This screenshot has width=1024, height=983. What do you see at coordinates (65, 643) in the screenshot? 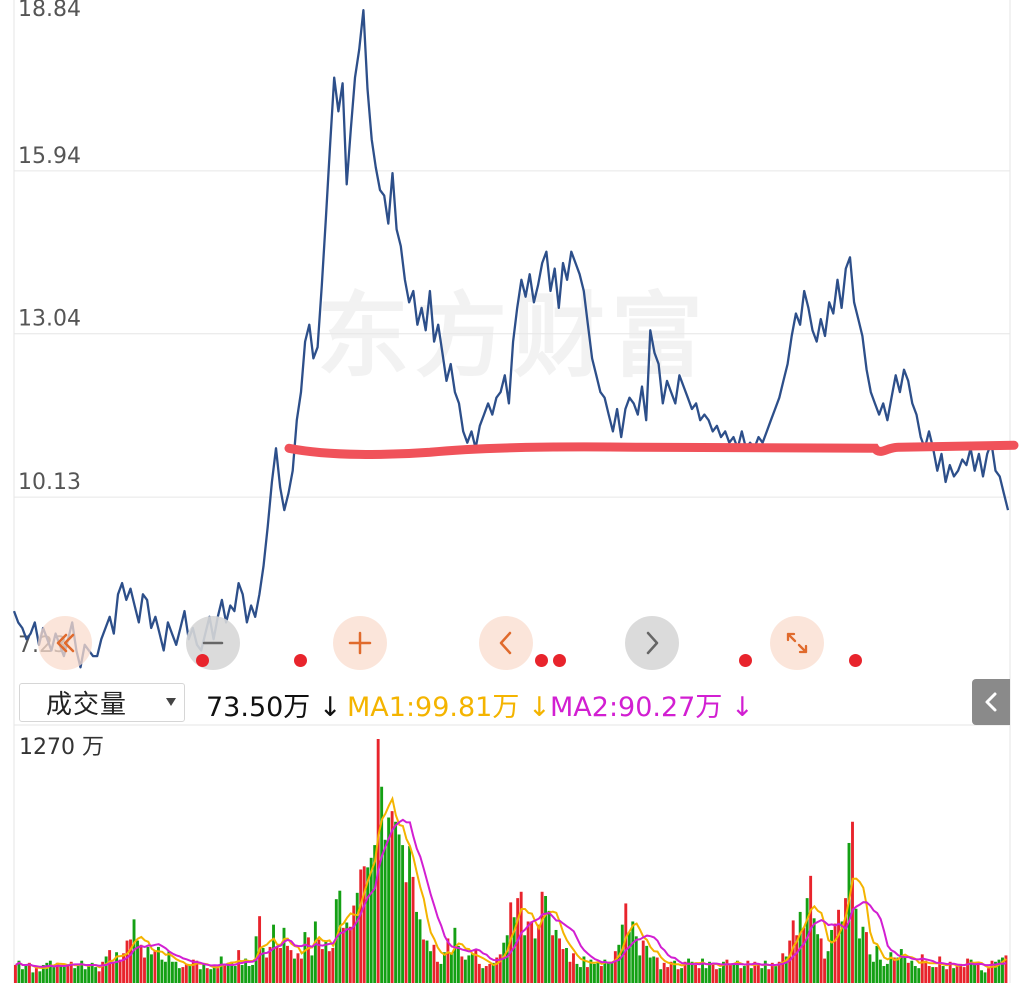
I see `rewind-button` at bounding box center [65, 643].